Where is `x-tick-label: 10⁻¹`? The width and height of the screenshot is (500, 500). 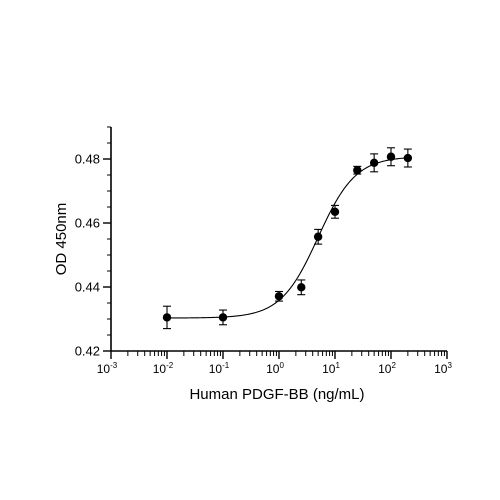
x-tick-label: 10⁻¹ is located at coordinates (219, 368).